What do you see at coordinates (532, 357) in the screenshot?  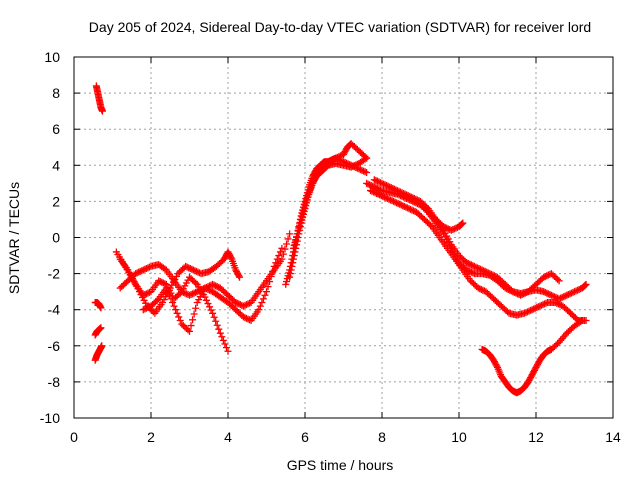 I see `series-night-low` at bounding box center [532, 357].